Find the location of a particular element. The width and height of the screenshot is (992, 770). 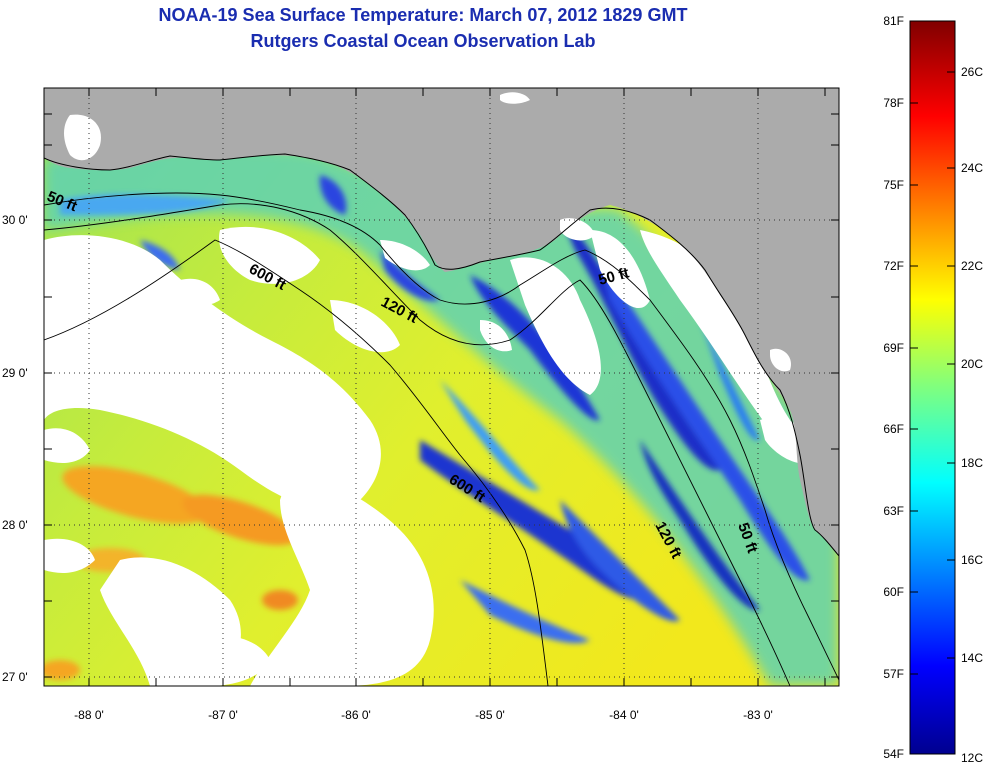

cb-f-label: 81F is located at coordinates (893, 21).